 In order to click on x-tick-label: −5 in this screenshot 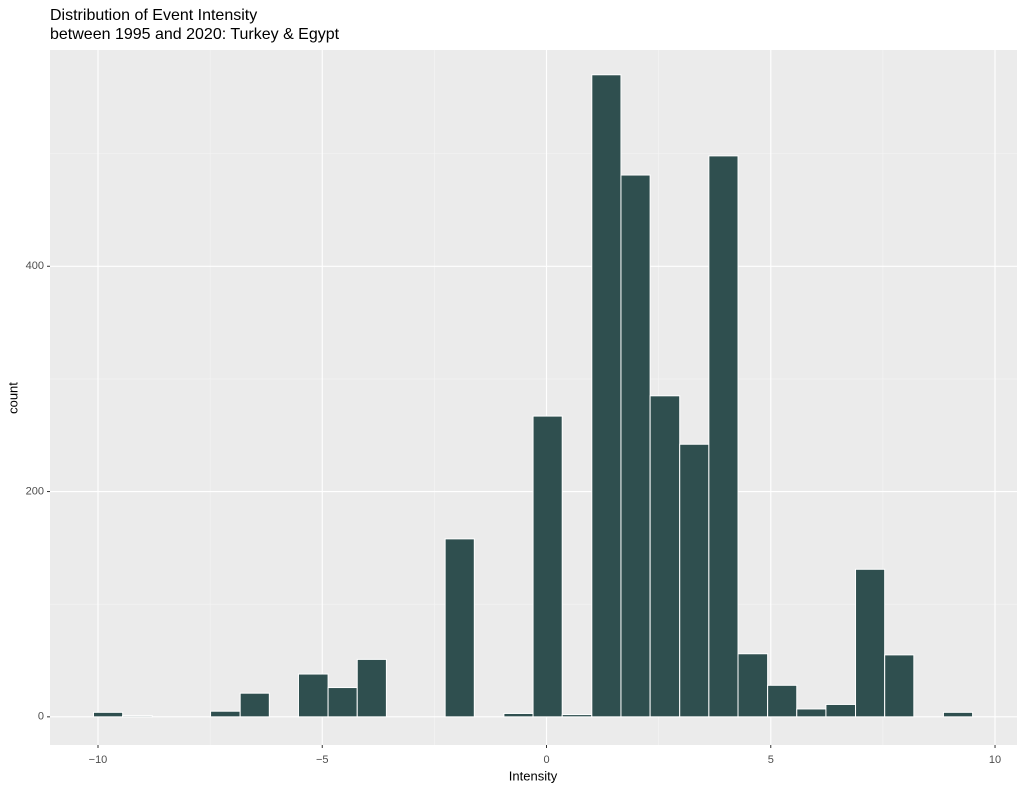, I will do `click(322, 760)`.